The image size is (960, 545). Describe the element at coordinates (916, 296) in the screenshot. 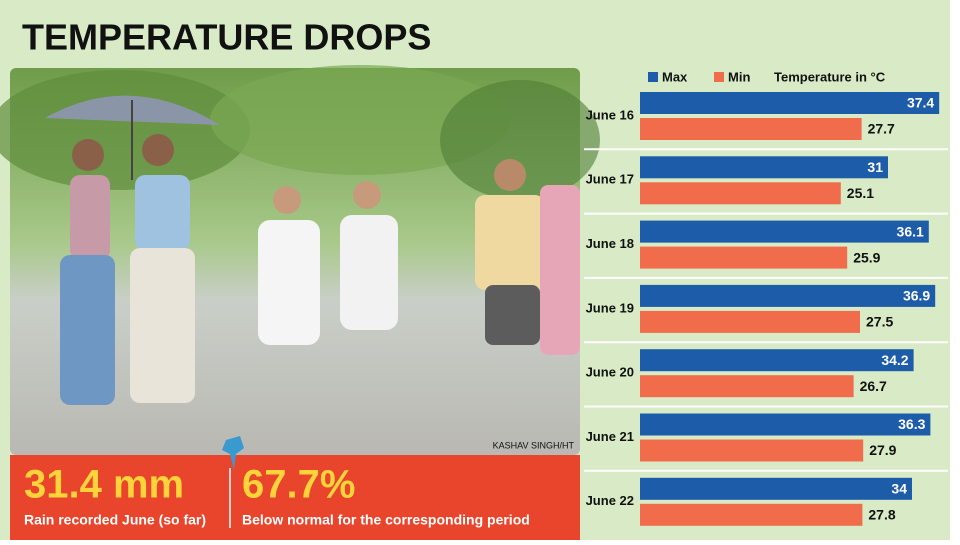

I see `value-label: 36.9` at that location.